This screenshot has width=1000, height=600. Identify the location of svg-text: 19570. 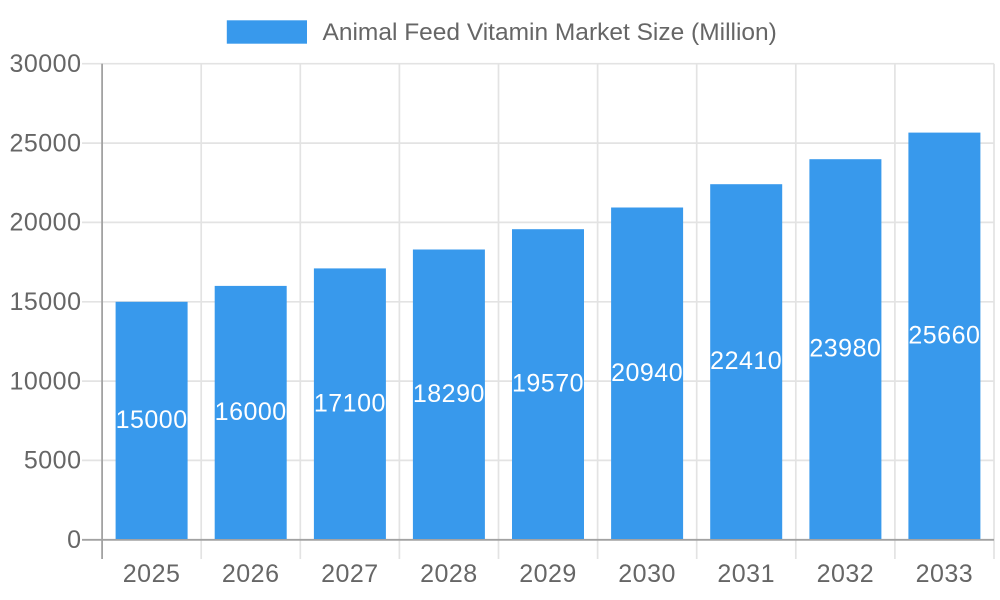
(548, 384).